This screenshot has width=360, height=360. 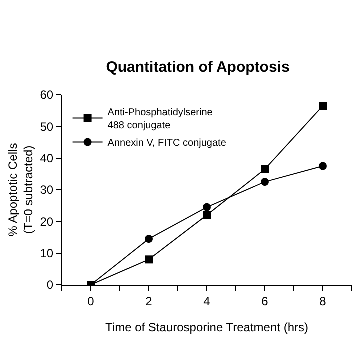 I want to click on legend-label: Annexin V, FITC conjugate, so click(x=167, y=144).